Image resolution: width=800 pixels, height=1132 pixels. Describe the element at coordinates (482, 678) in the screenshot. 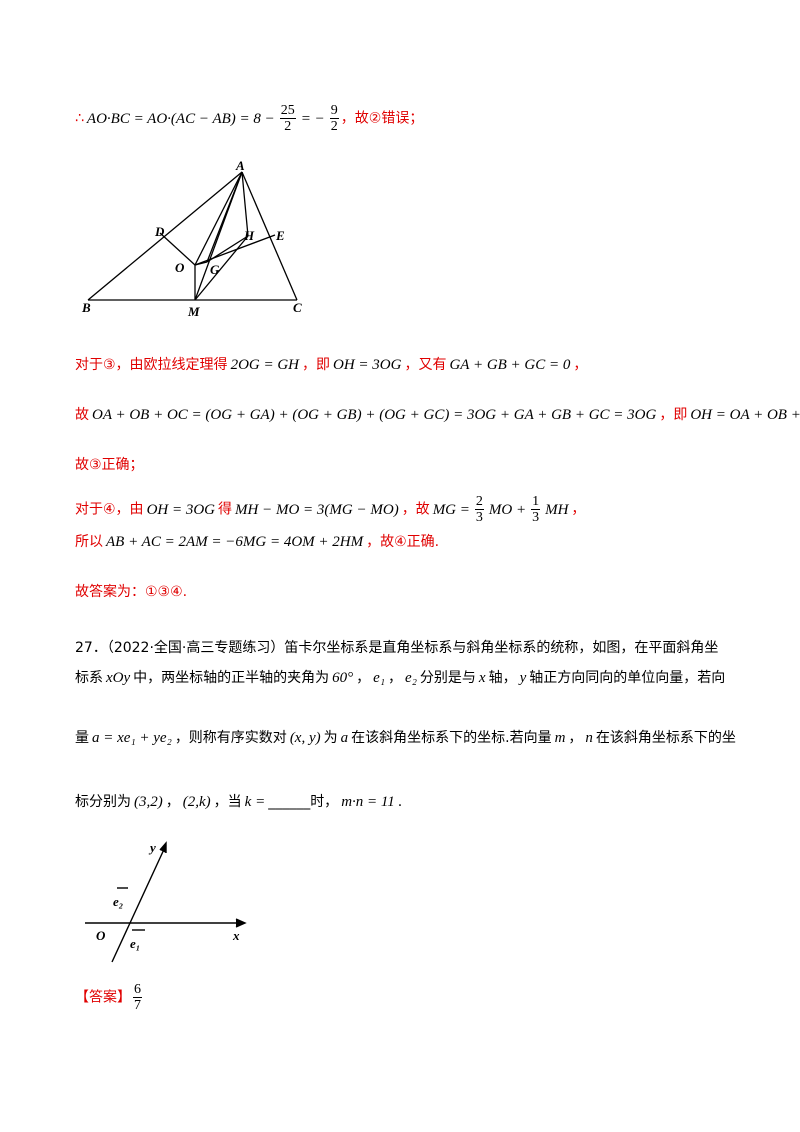

I see `math: x` at that location.